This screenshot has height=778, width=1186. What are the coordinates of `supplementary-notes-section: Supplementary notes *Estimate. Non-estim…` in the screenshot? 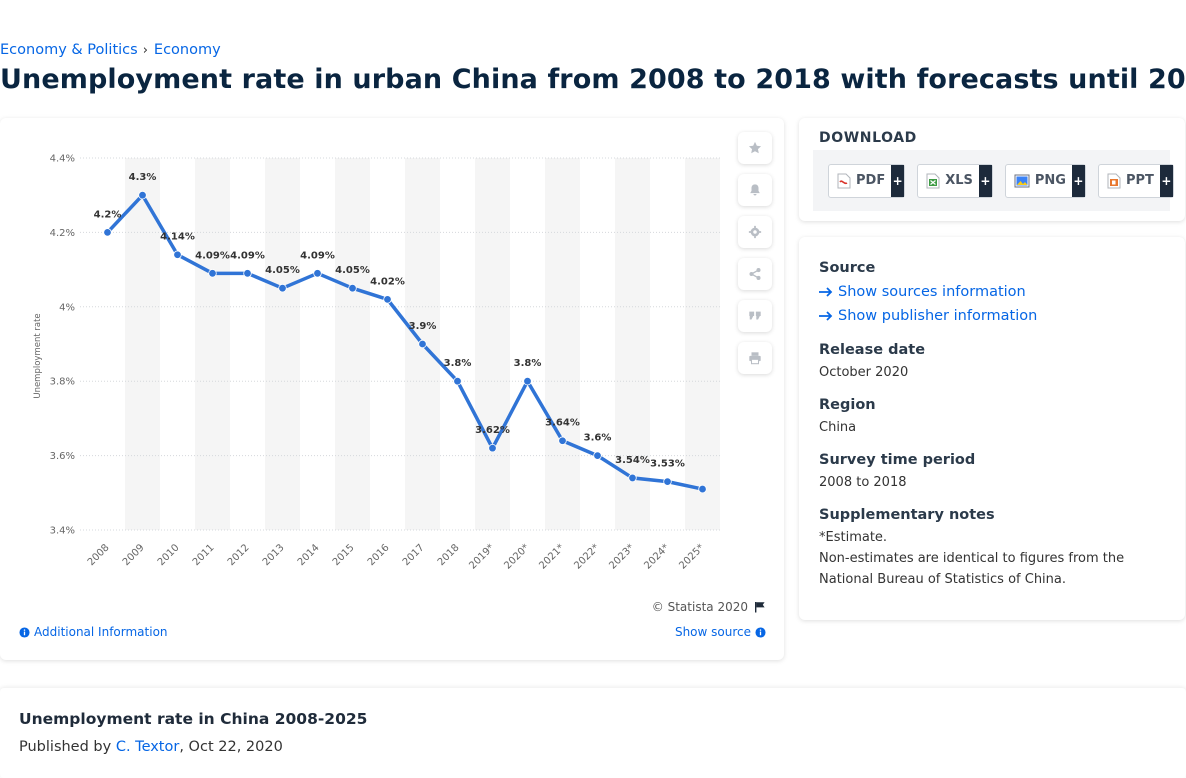 It's located at (984, 548).